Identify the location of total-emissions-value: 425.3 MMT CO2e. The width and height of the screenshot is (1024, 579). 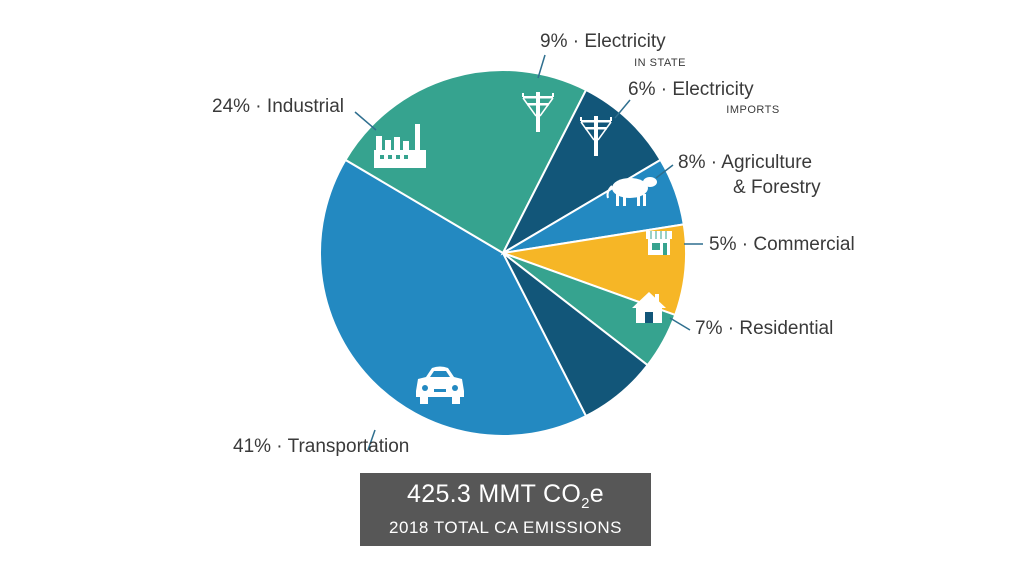
(505, 496).